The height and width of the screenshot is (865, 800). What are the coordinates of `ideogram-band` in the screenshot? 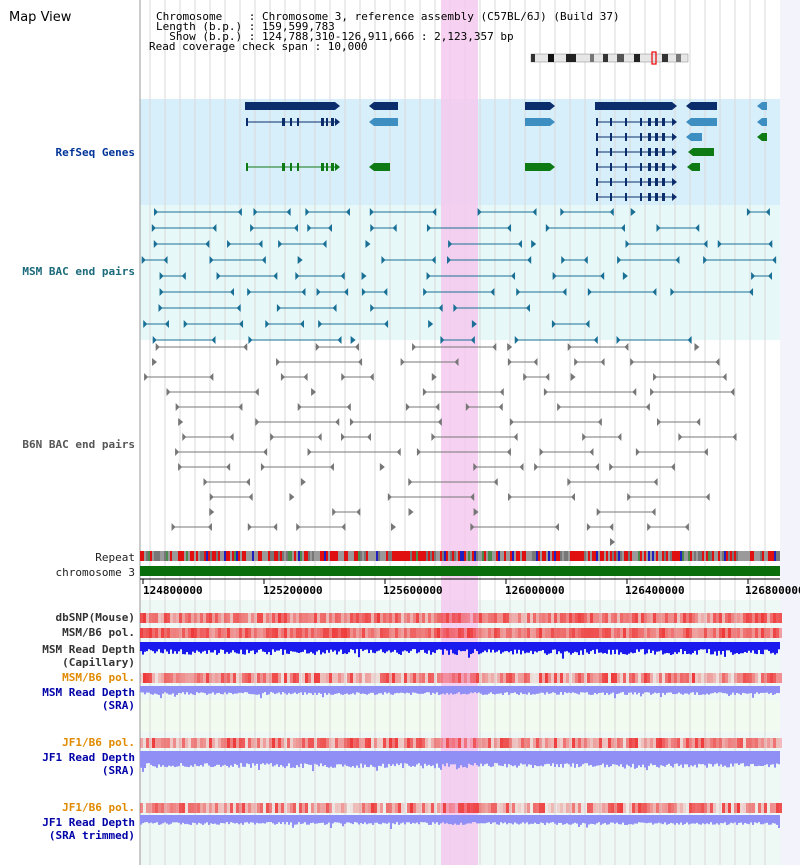 It's located at (605, 58).